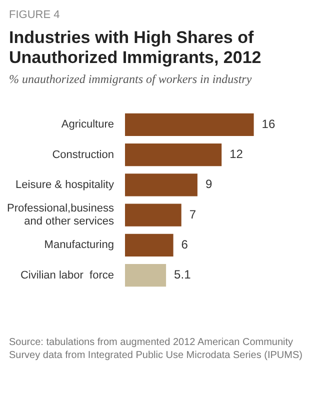 The height and width of the screenshot is (412, 312). Describe the element at coordinates (79, 245) in the screenshot. I see `y-tick-label: Manufacturing` at that location.